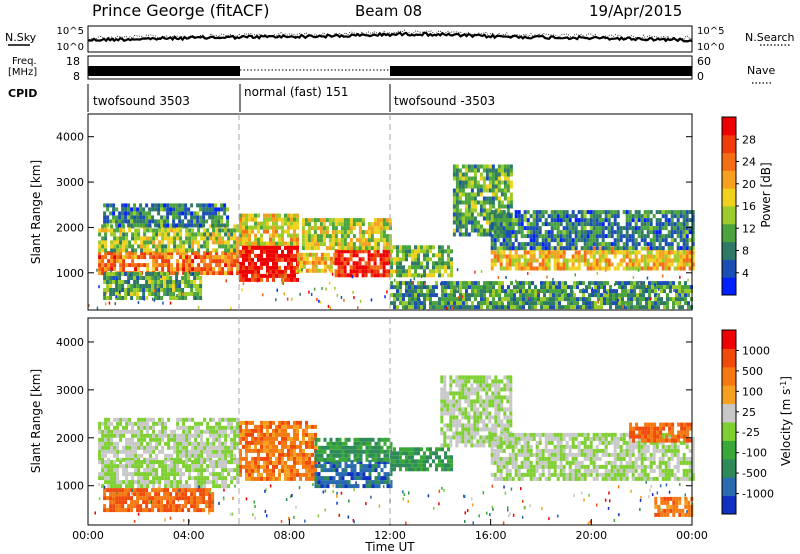 This screenshot has height=554, width=800. What do you see at coordinates (710, 31) in the screenshot?
I see `noise-axis-right-top: 10^5` at bounding box center [710, 31].